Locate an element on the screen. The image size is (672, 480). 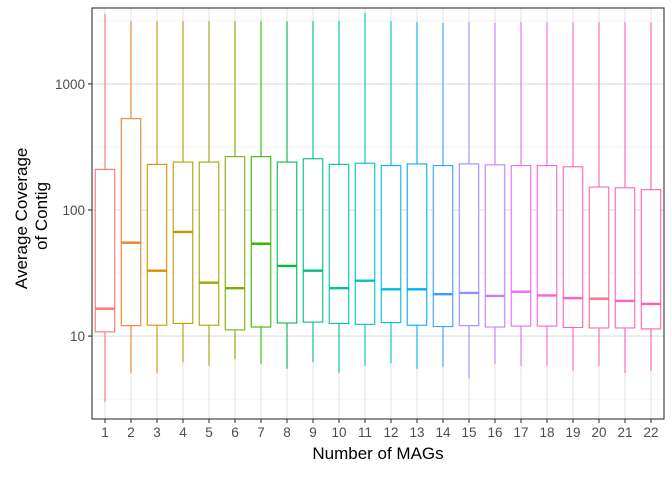
x-tick-label: 5 is located at coordinates (209, 432).